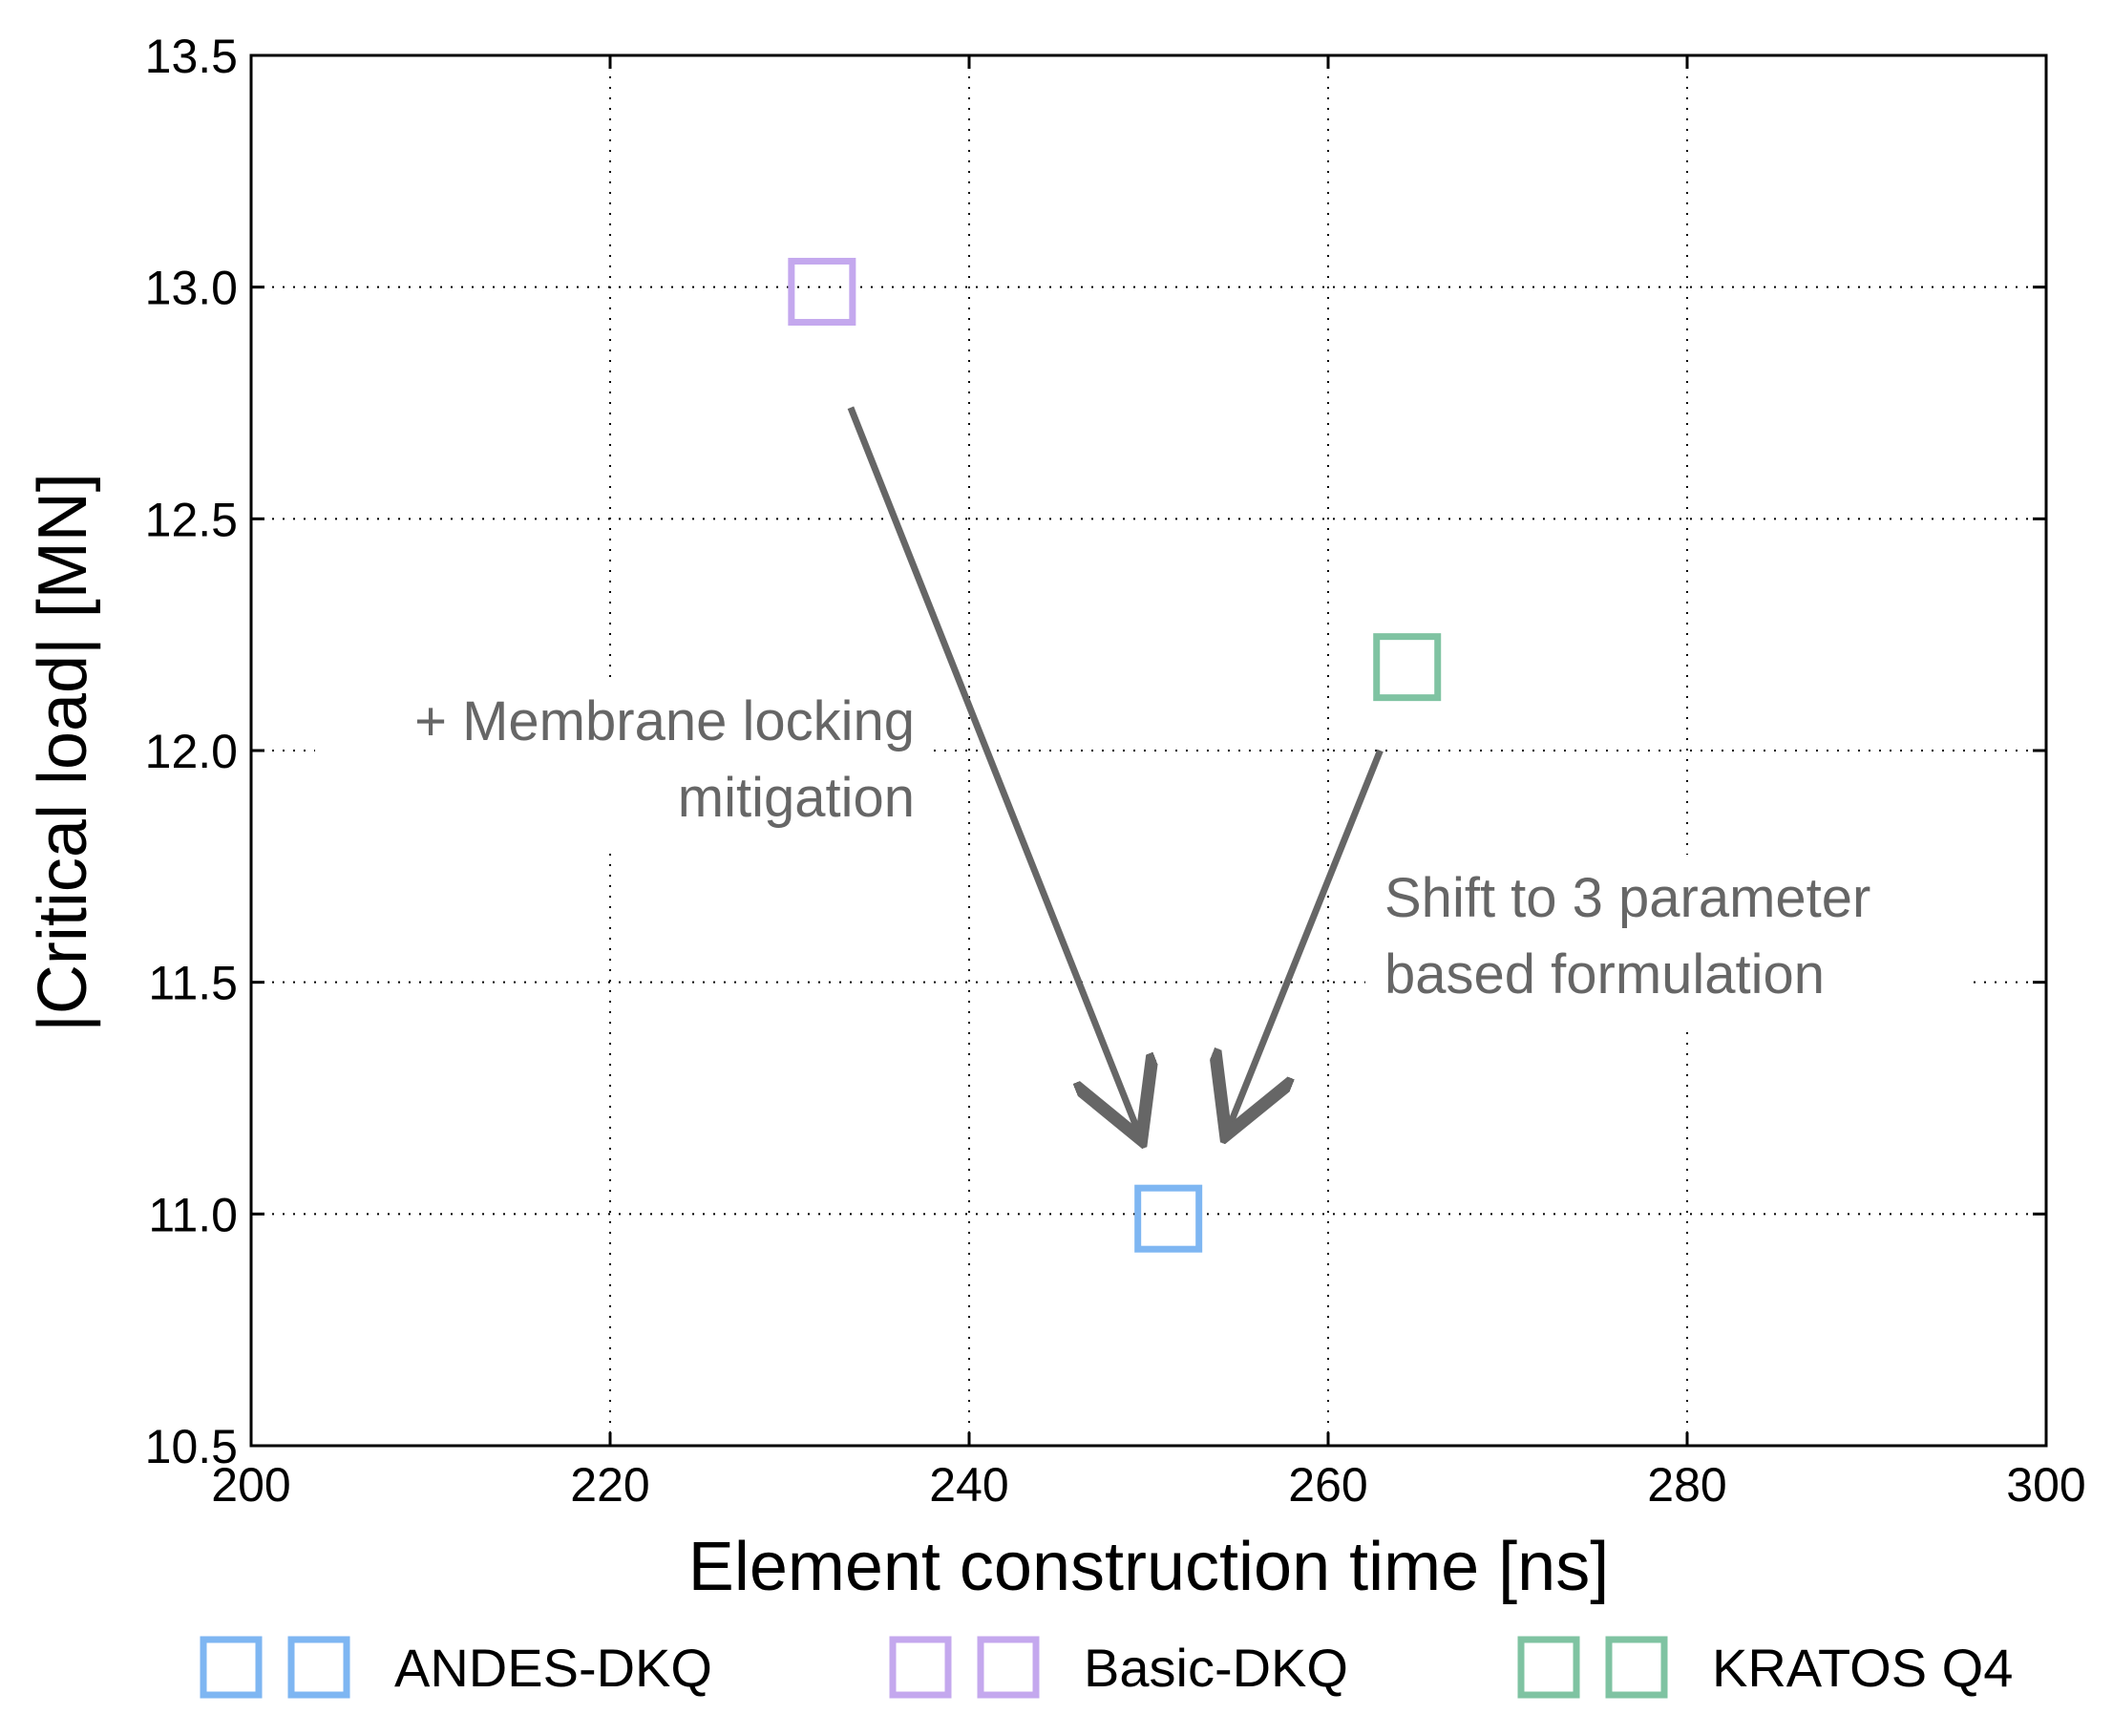  What do you see at coordinates (1148, 1567) in the screenshot?
I see `x-axis-title: Element construction time [ns]` at bounding box center [1148, 1567].